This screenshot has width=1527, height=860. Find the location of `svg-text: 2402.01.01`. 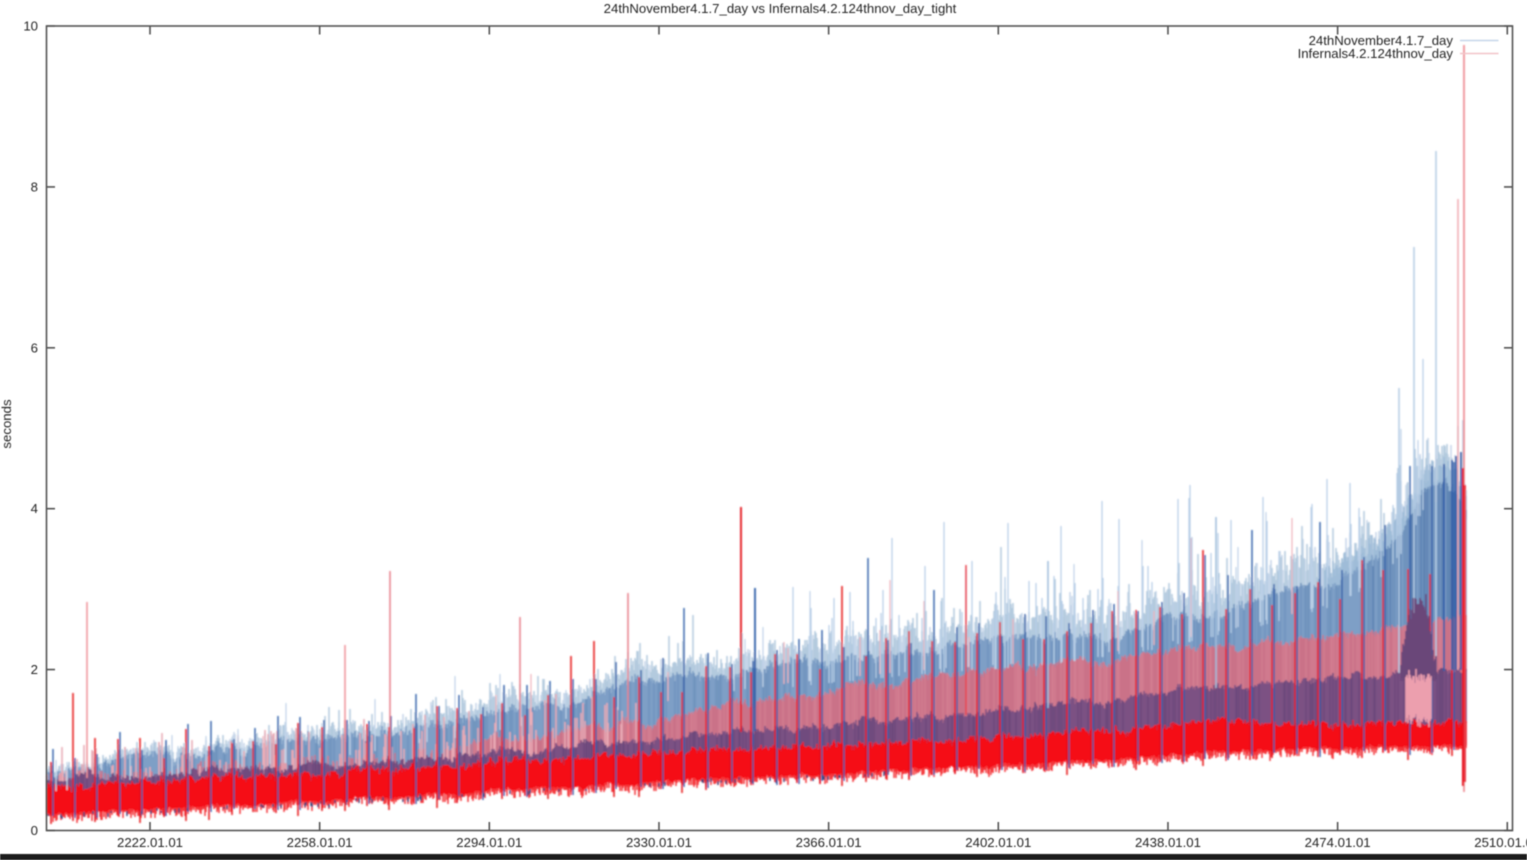

svg-text: 2402.01.01 is located at coordinates (998, 842).